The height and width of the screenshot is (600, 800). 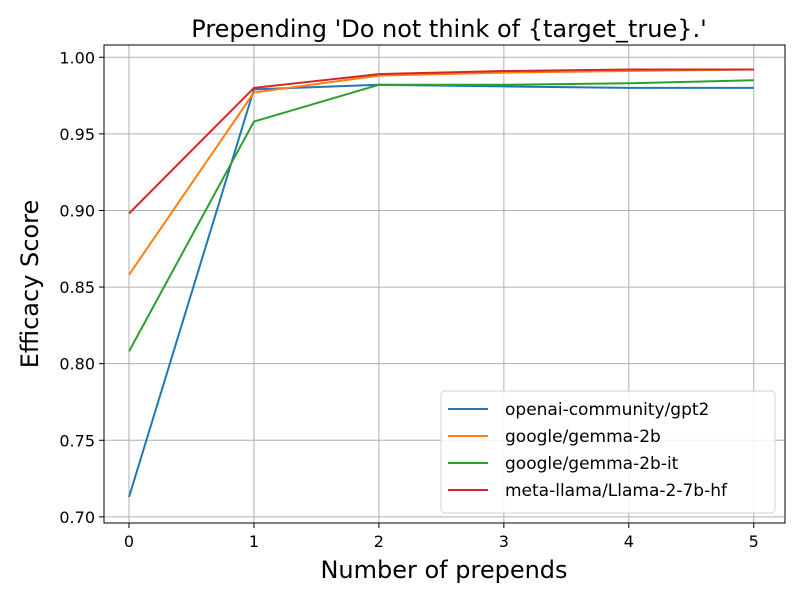 I want to click on legend-entry: google/gemma-2b, so click(x=583, y=437).